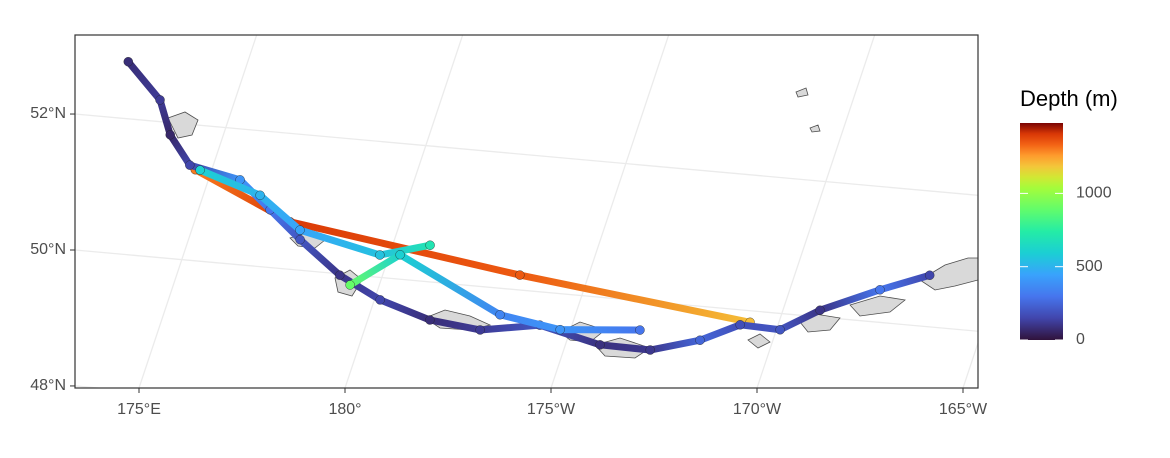 This screenshot has height=458, width=1170. Describe the element at coordinates (48, 249) in the screenshot. I see `y-tick-label: 50°N` at that location.